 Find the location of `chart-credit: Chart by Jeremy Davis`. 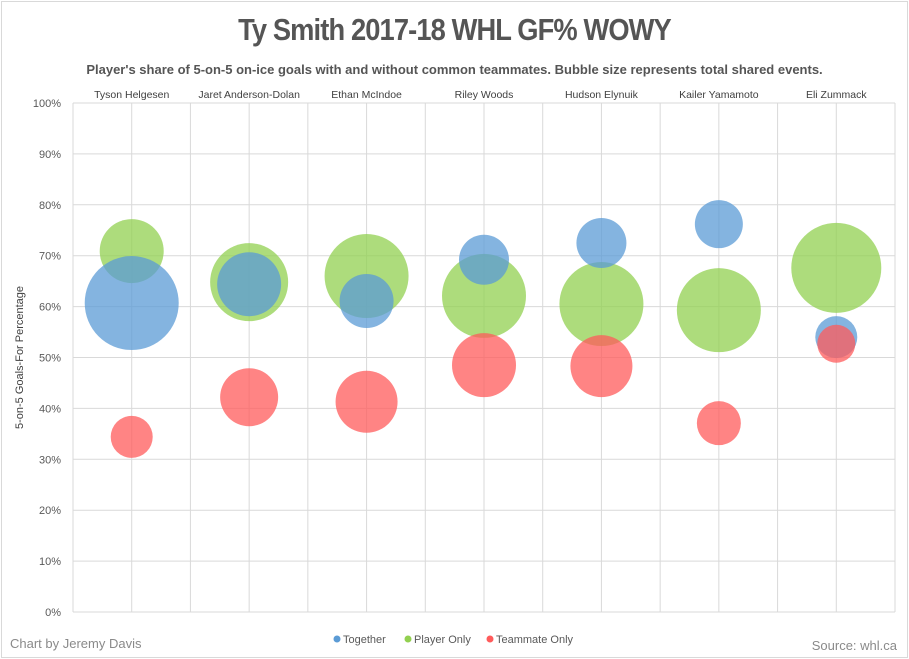

chart-credit: Chart by Jeremy Davis is located at coordinates (76, 643).